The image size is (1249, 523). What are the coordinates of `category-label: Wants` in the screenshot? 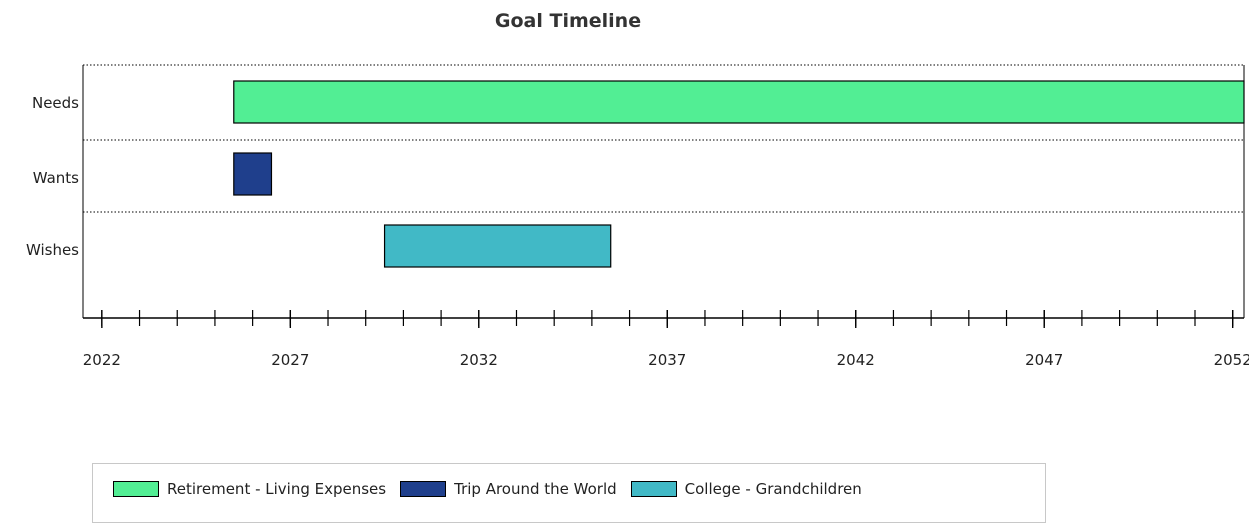 It's located at (56, 178).